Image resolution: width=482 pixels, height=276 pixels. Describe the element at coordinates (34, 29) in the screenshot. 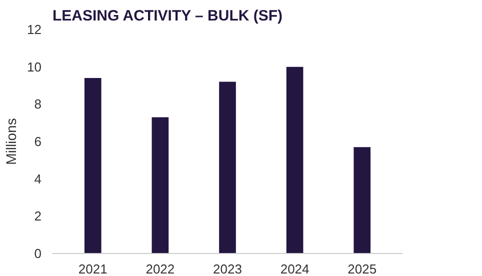

I see `y-tick-label: 12` at that location.